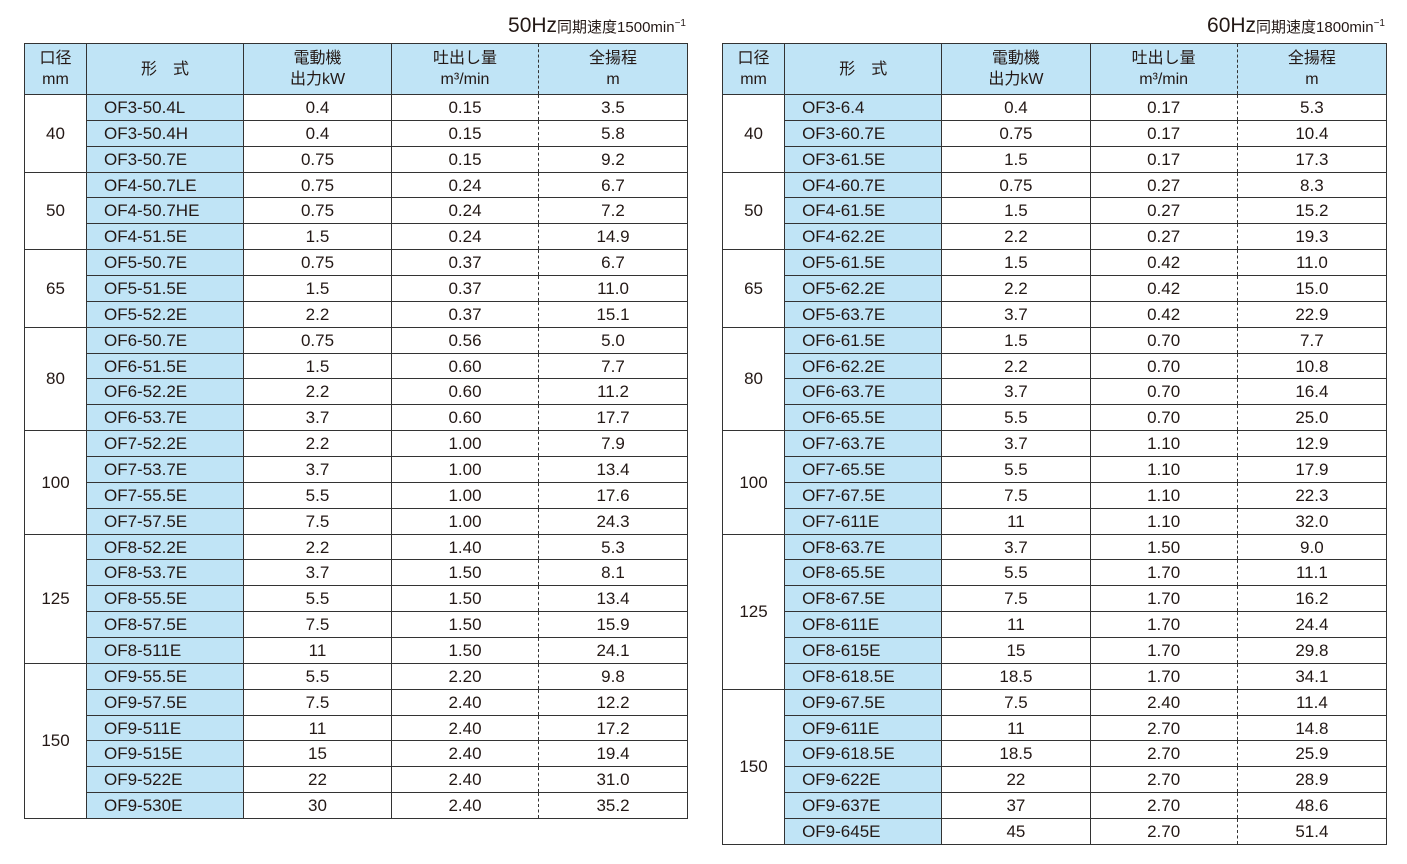 This screenshot has width=1407, height=864. I want to click on flow-cell: 2.70, so click(1163, 806).